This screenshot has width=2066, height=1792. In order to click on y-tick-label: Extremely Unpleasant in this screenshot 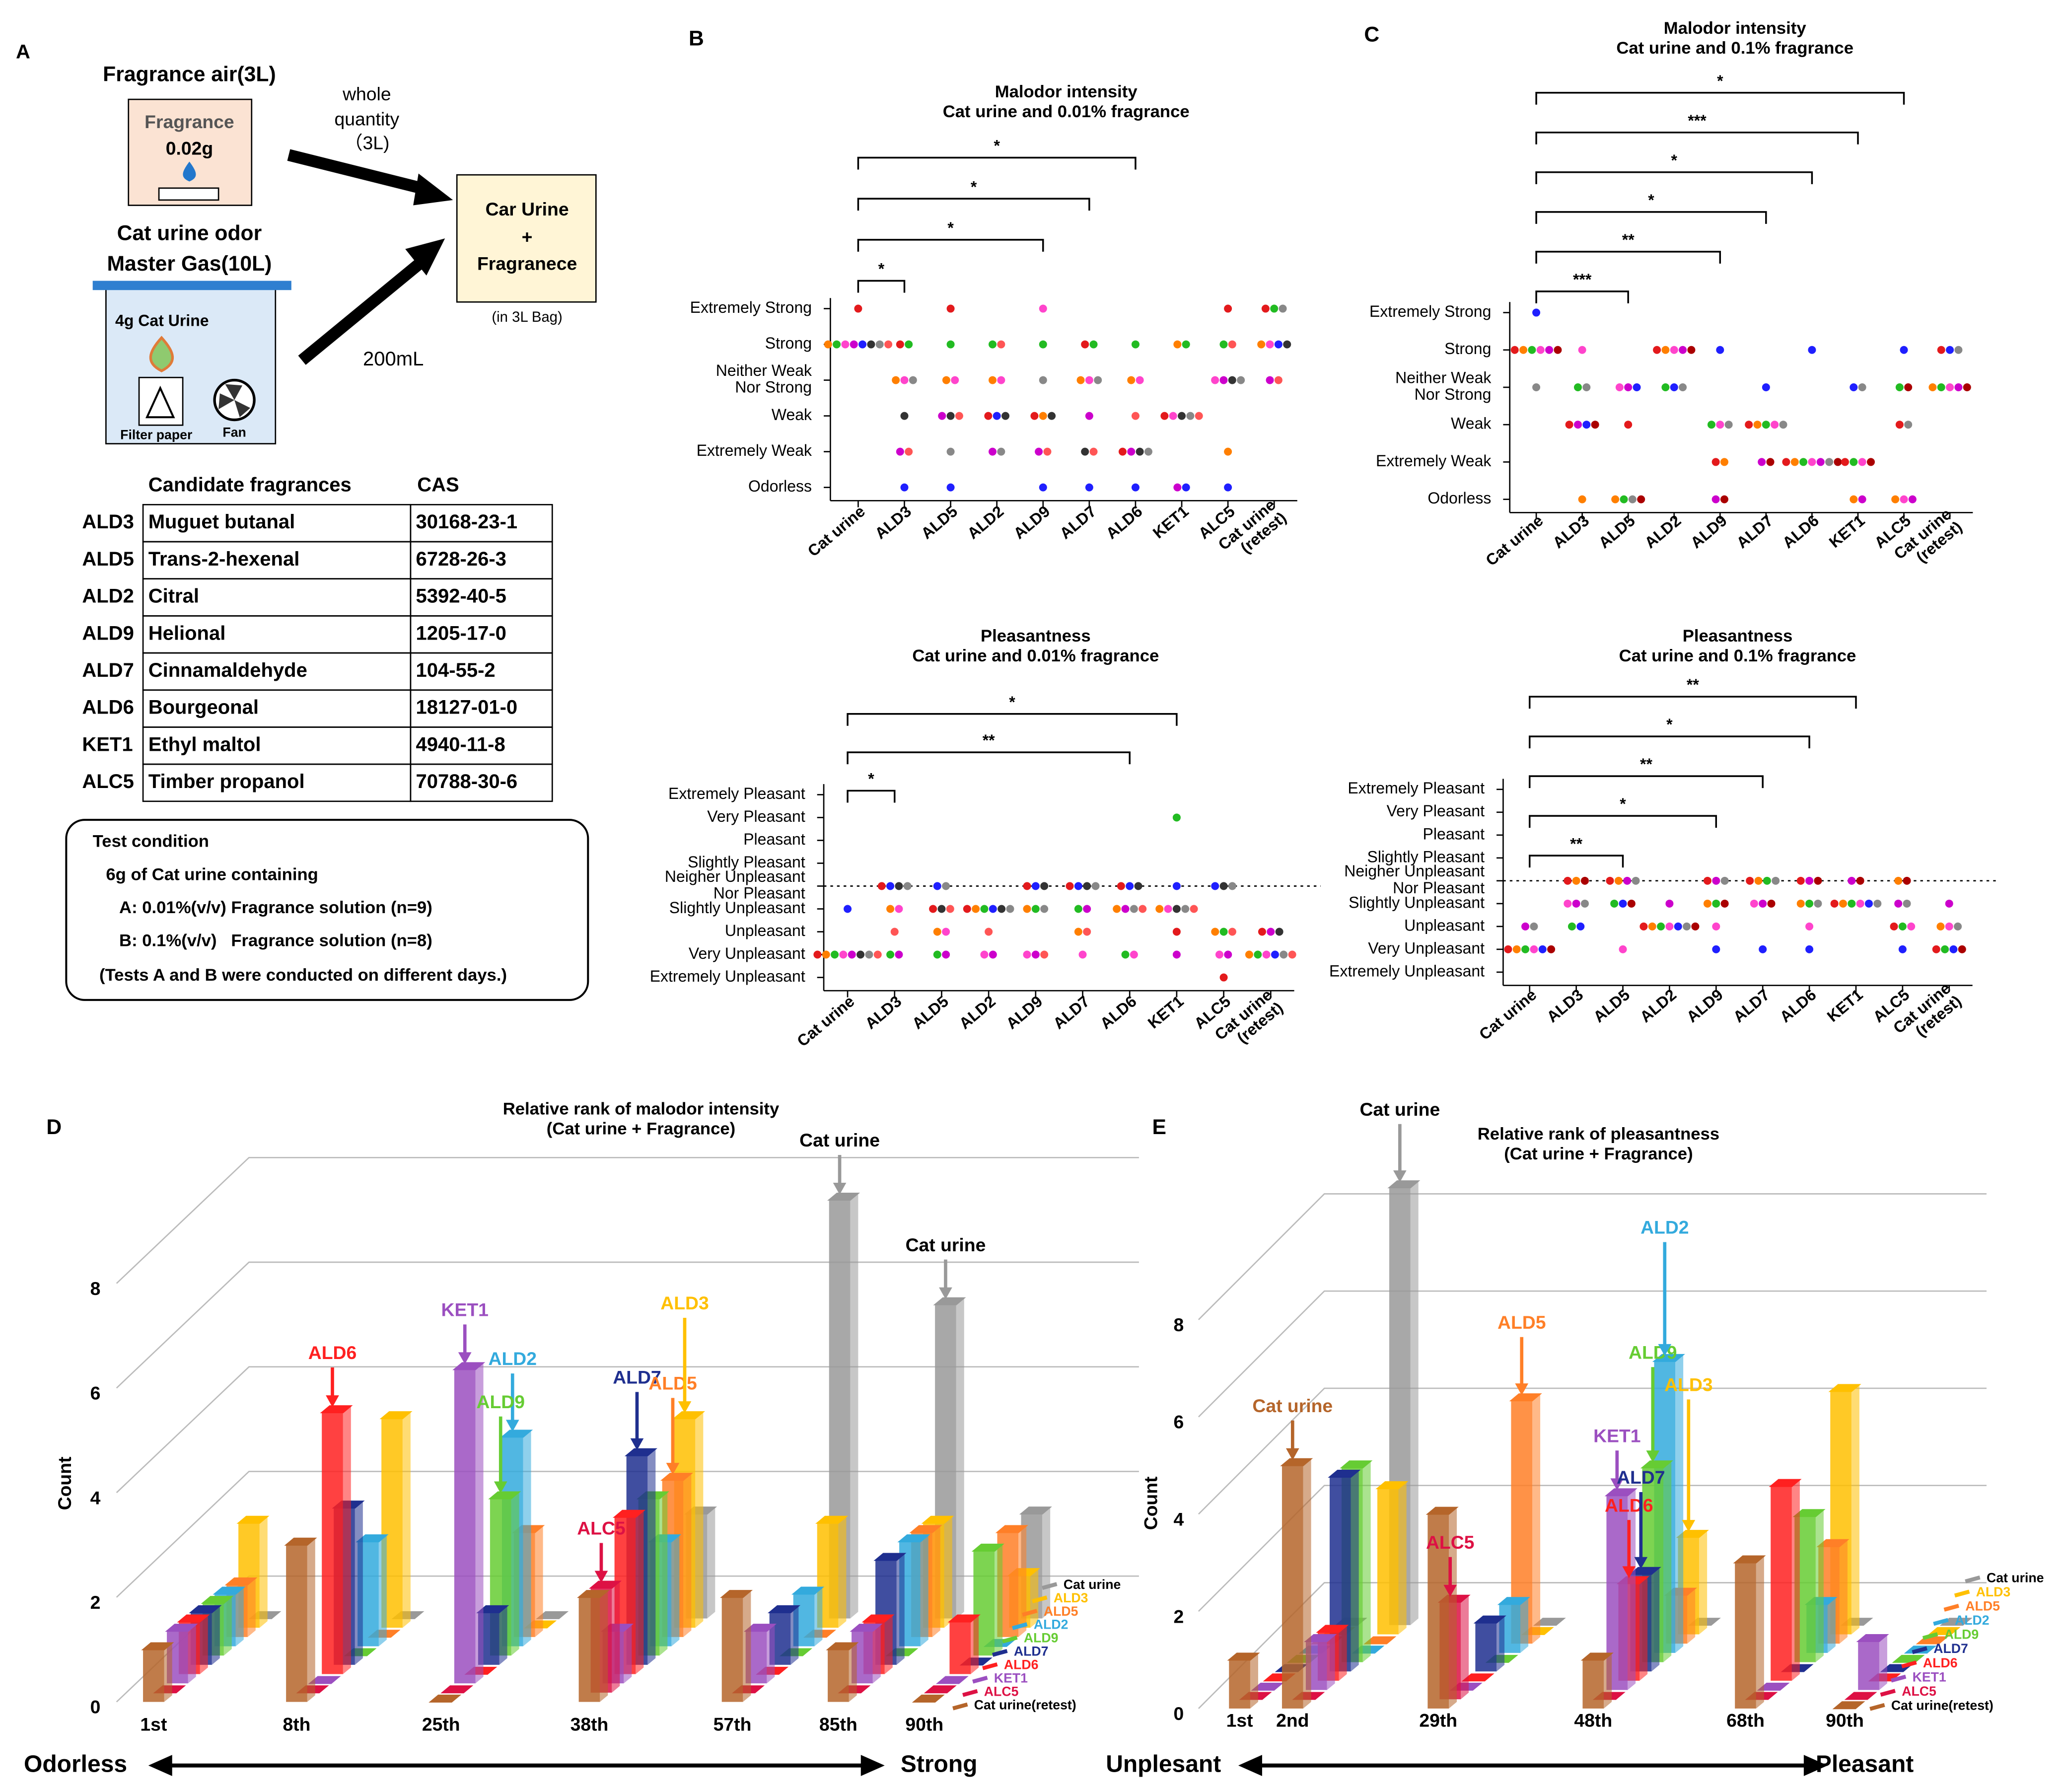, I will do `click(1407, 971)`.